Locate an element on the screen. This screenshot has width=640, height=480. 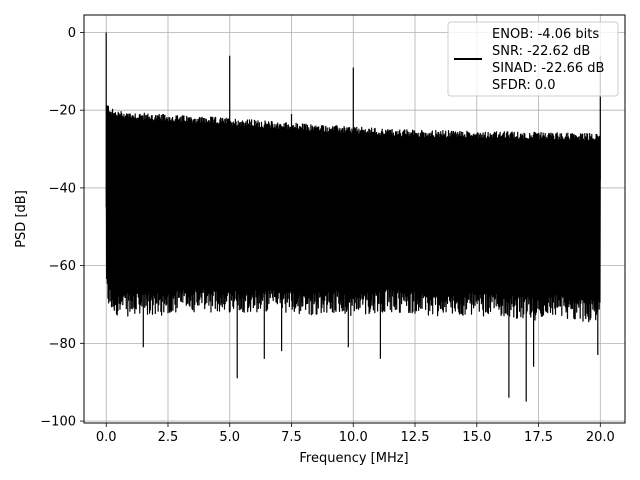
x-axis-ticks: 0.0 2.5 5.0 7.5 10.0 12.5 15.0 17.5 20.0 is located at coordinates (355, 434).